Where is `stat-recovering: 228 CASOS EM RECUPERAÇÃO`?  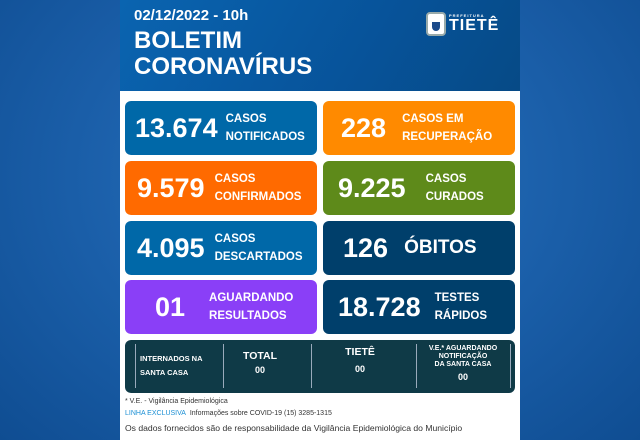 stat-recovering: 228 CASOS EM RECUPERAÇÃO is located at coordinates (419, 128).